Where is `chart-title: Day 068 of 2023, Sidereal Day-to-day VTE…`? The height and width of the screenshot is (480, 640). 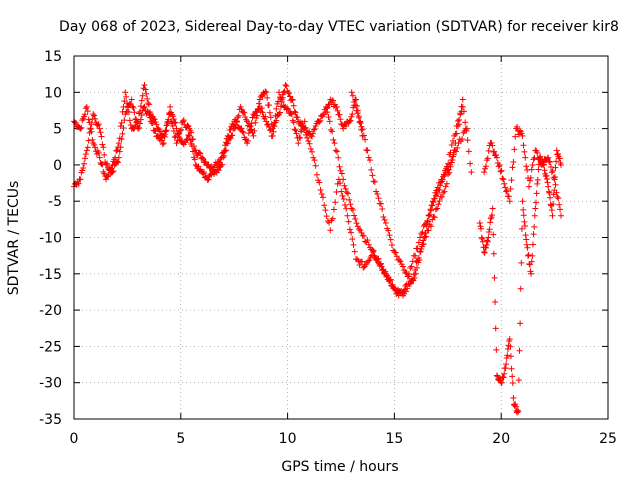 chart-title: Day 068 of 2023, Sidereal Day-to-day VTE… is located at coordinates (339, 27).